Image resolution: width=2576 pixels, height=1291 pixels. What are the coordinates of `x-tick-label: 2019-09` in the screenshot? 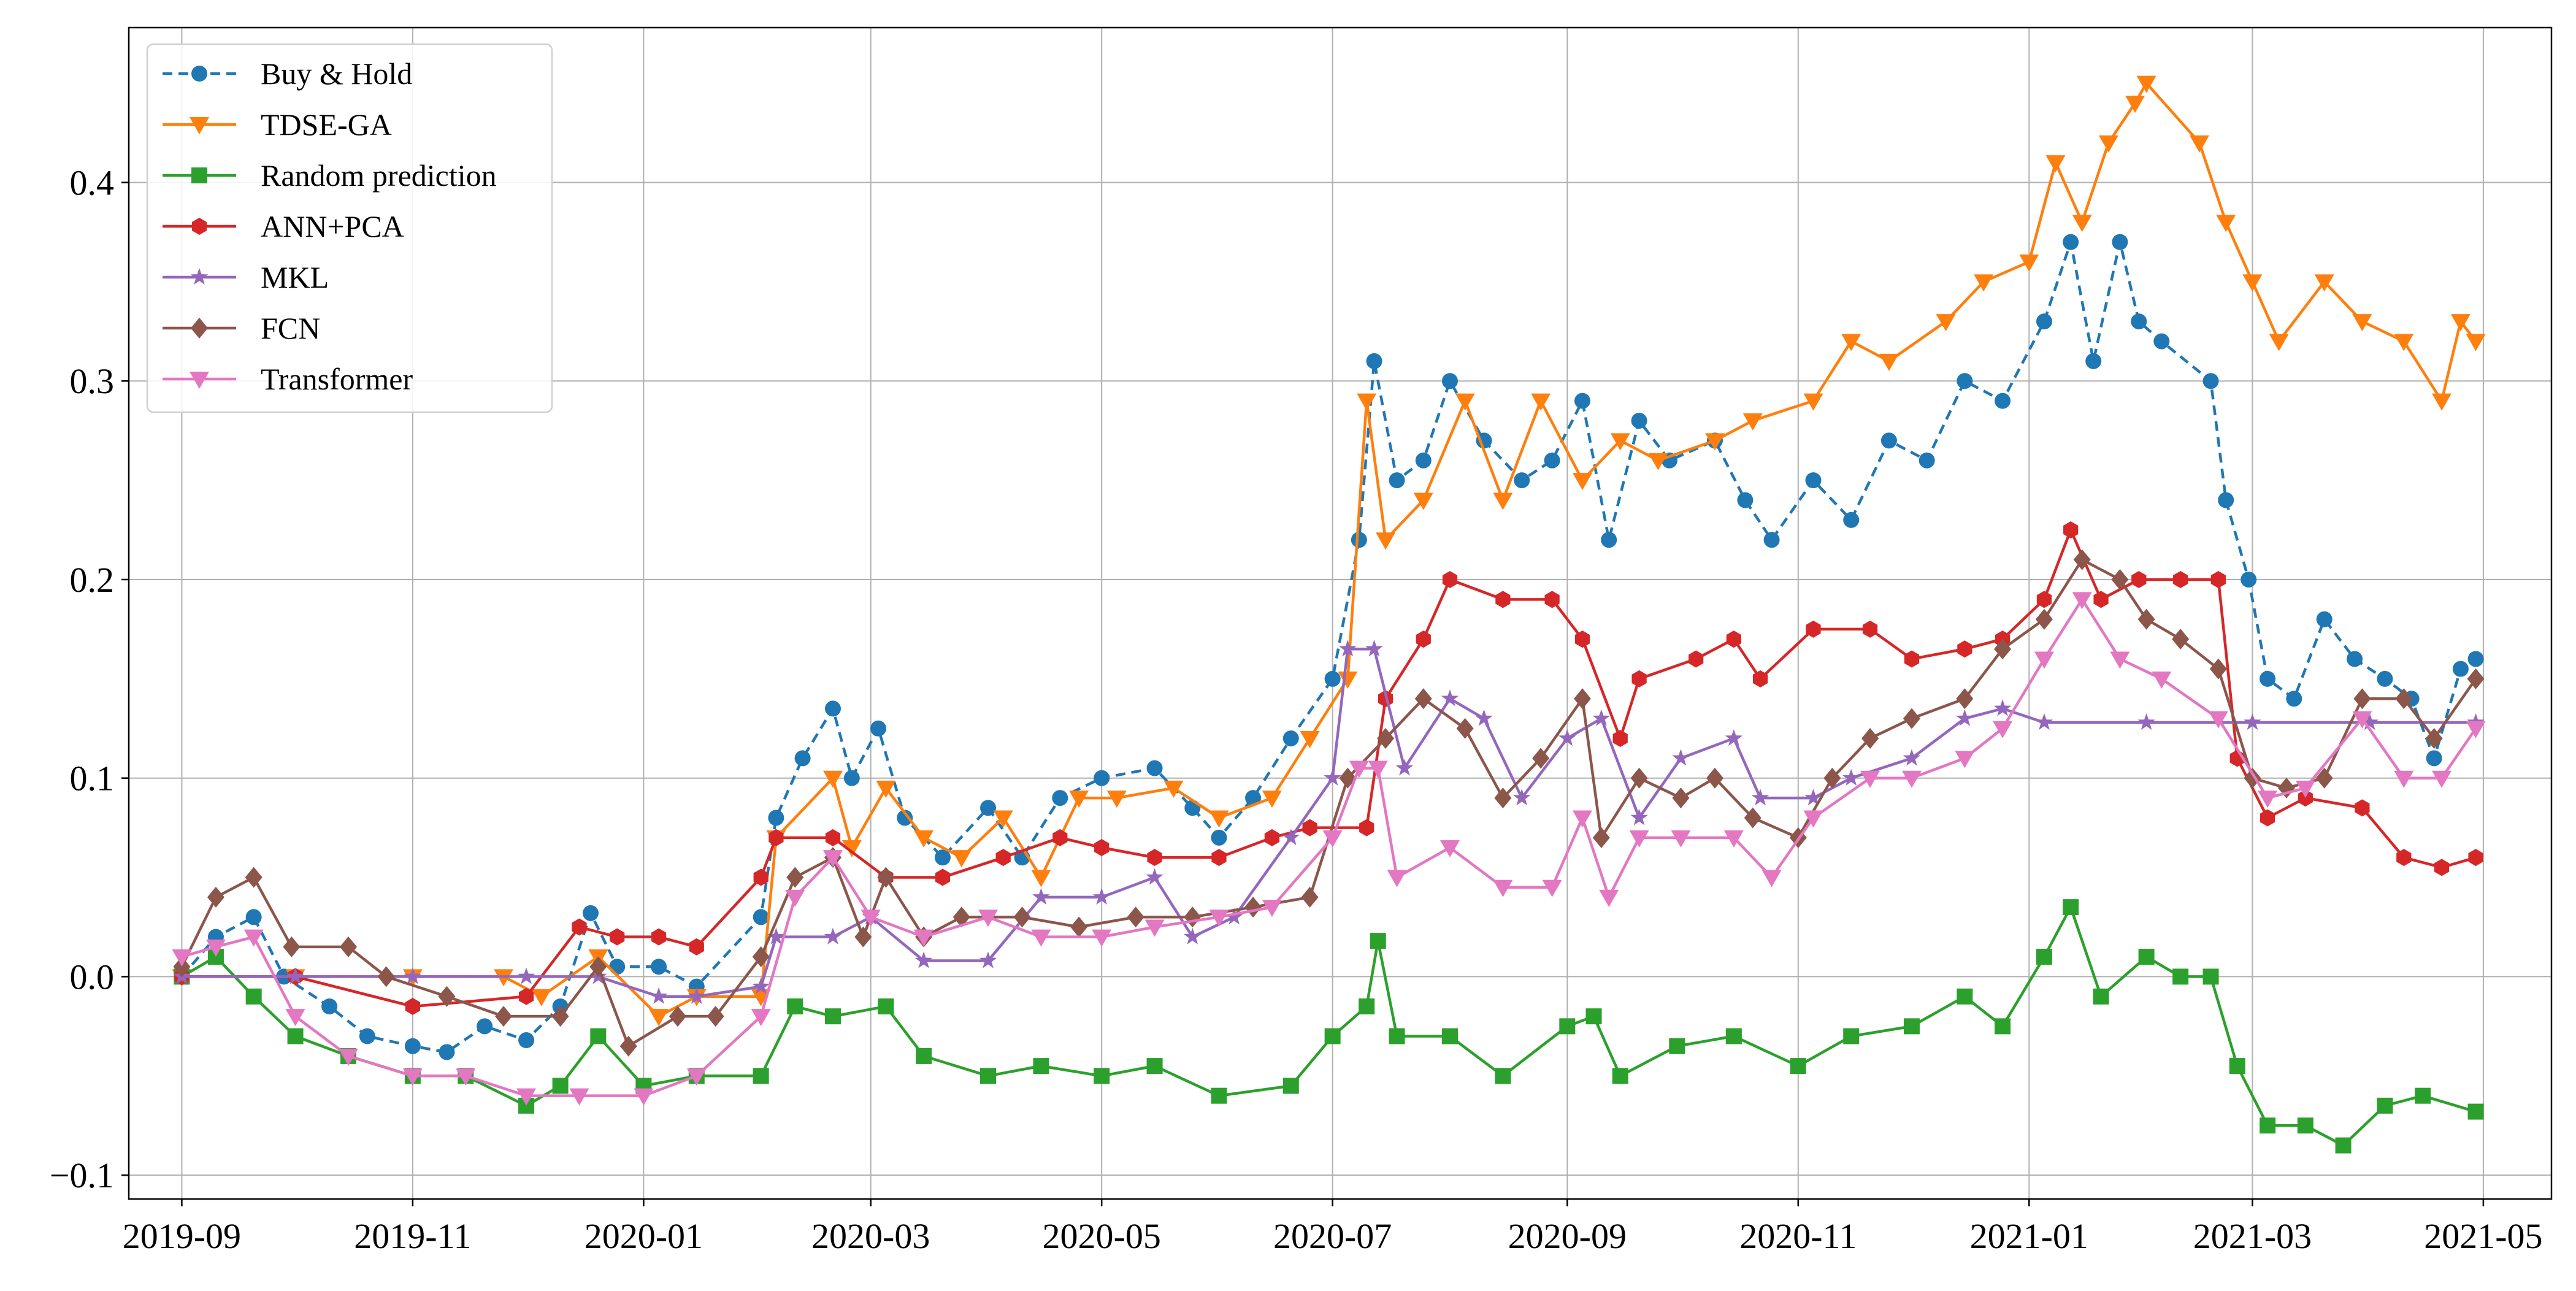 It's located at (182, 1236).